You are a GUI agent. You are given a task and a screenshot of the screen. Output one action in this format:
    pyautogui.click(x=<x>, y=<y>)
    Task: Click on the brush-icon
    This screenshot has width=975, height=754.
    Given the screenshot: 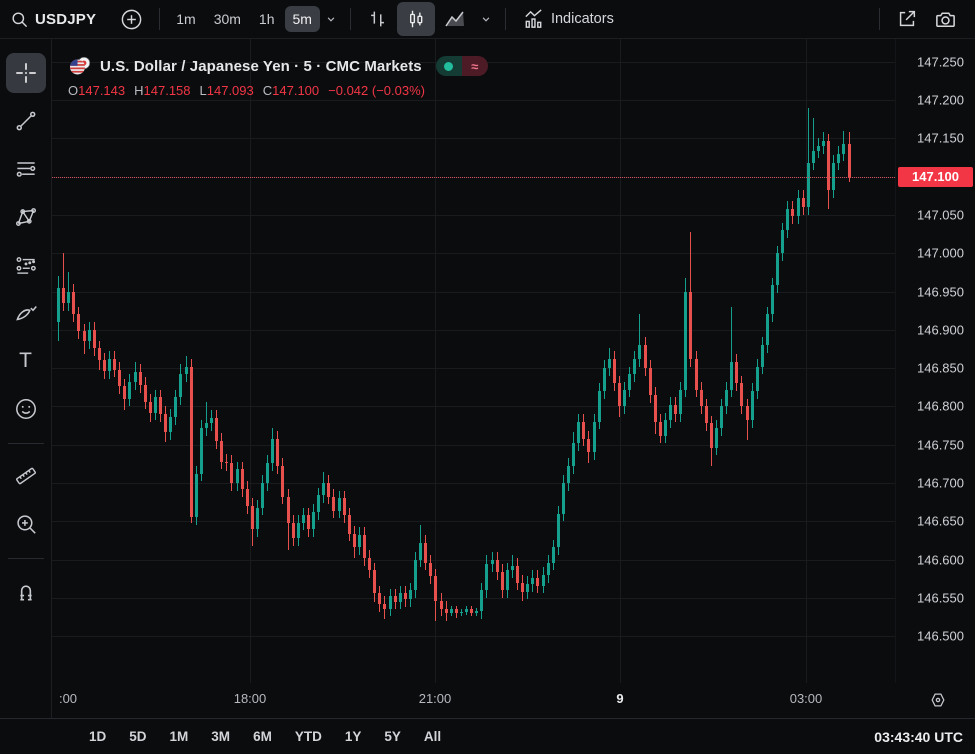 What is the action you would take?
    pyautogui.click(x=26, y=313)
    